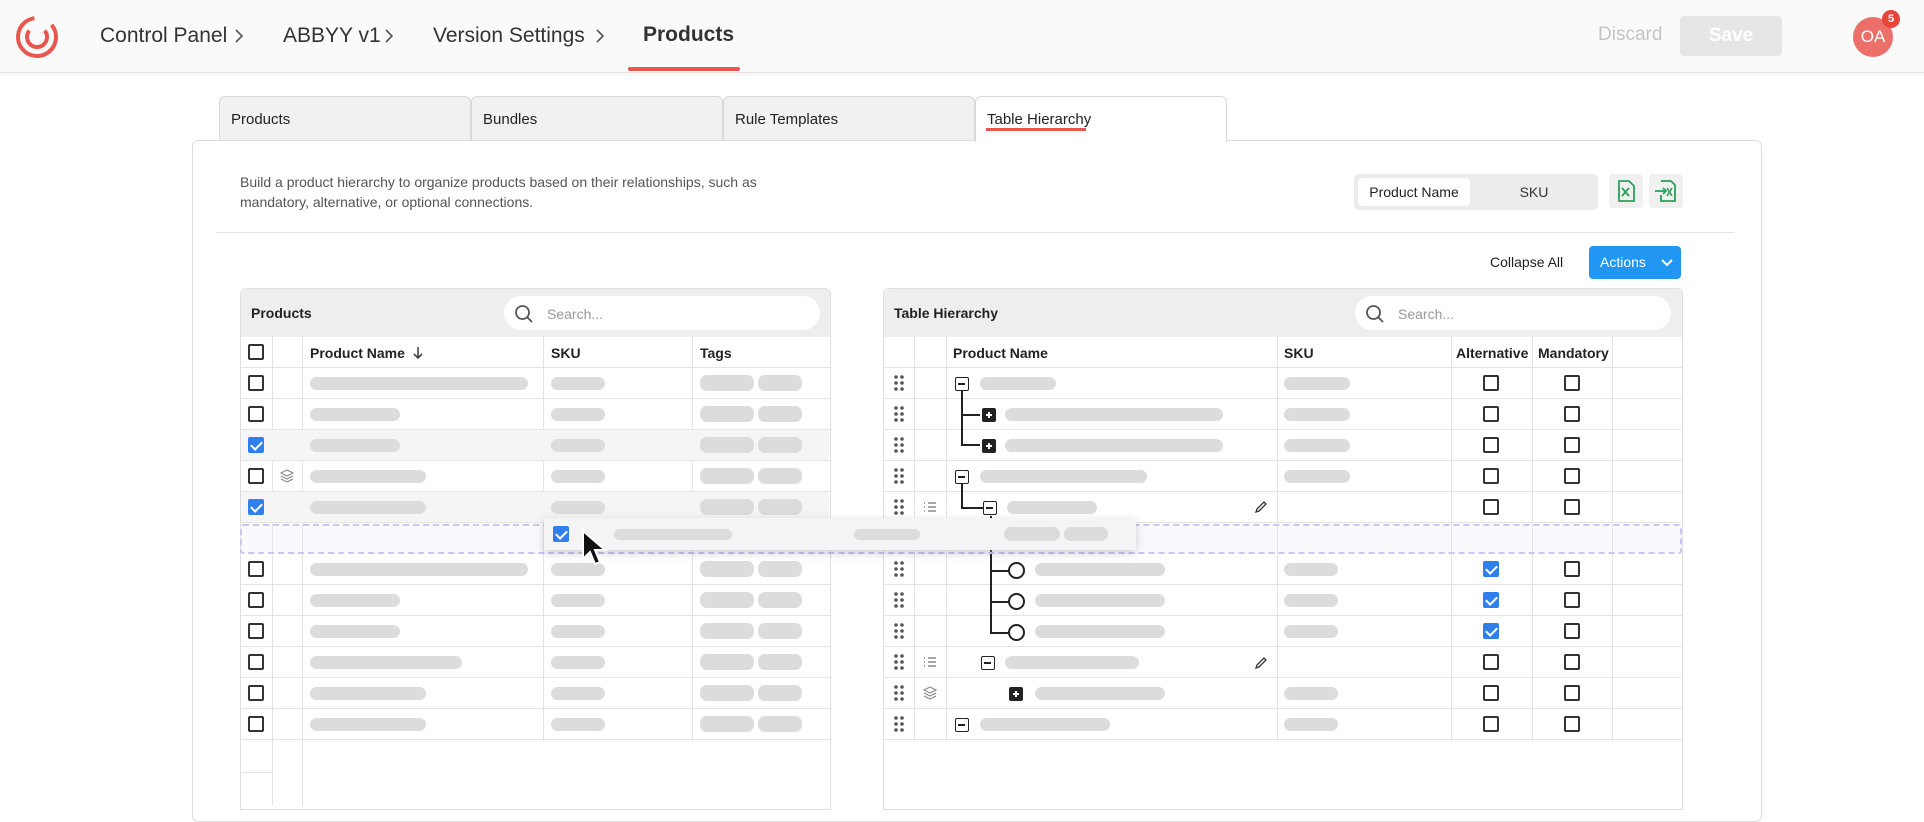 Image resolution: width=1924 pixels, height=822 pixels. What do you see at coordinates (164, 35) in the screenshot?
I see `breadcrumb-control-panel: Control Panel` at bounding box center [164, 35].